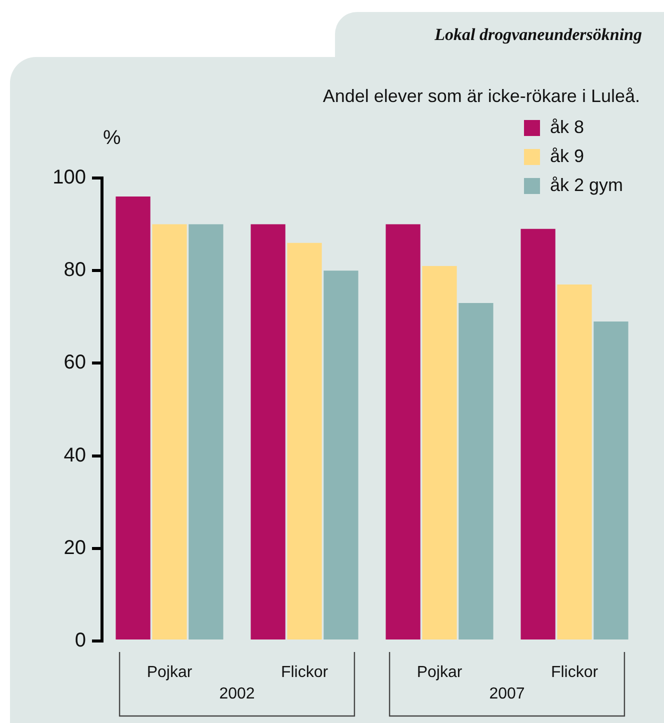  I want to click on legend-label: åk 2 gym, so click(587, 185).